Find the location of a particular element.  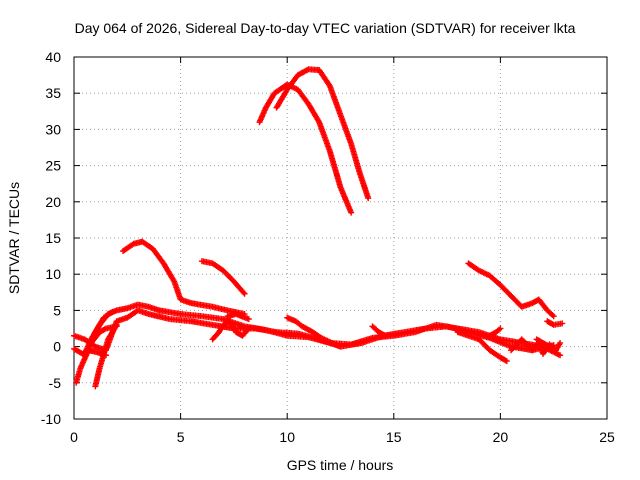

series-arc13 is located at coordinates (230, 330).